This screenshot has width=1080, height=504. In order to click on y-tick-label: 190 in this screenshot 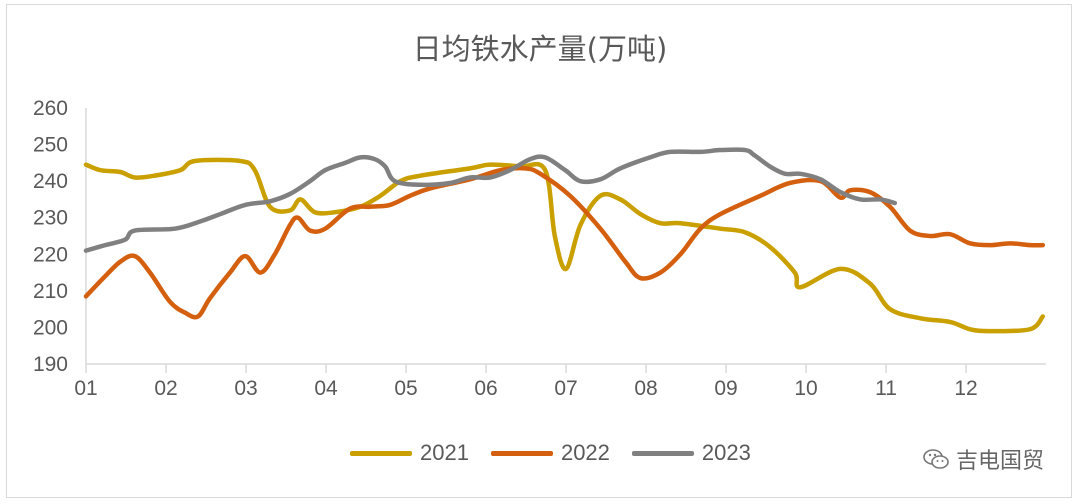, I will do `click(50, 364)`.